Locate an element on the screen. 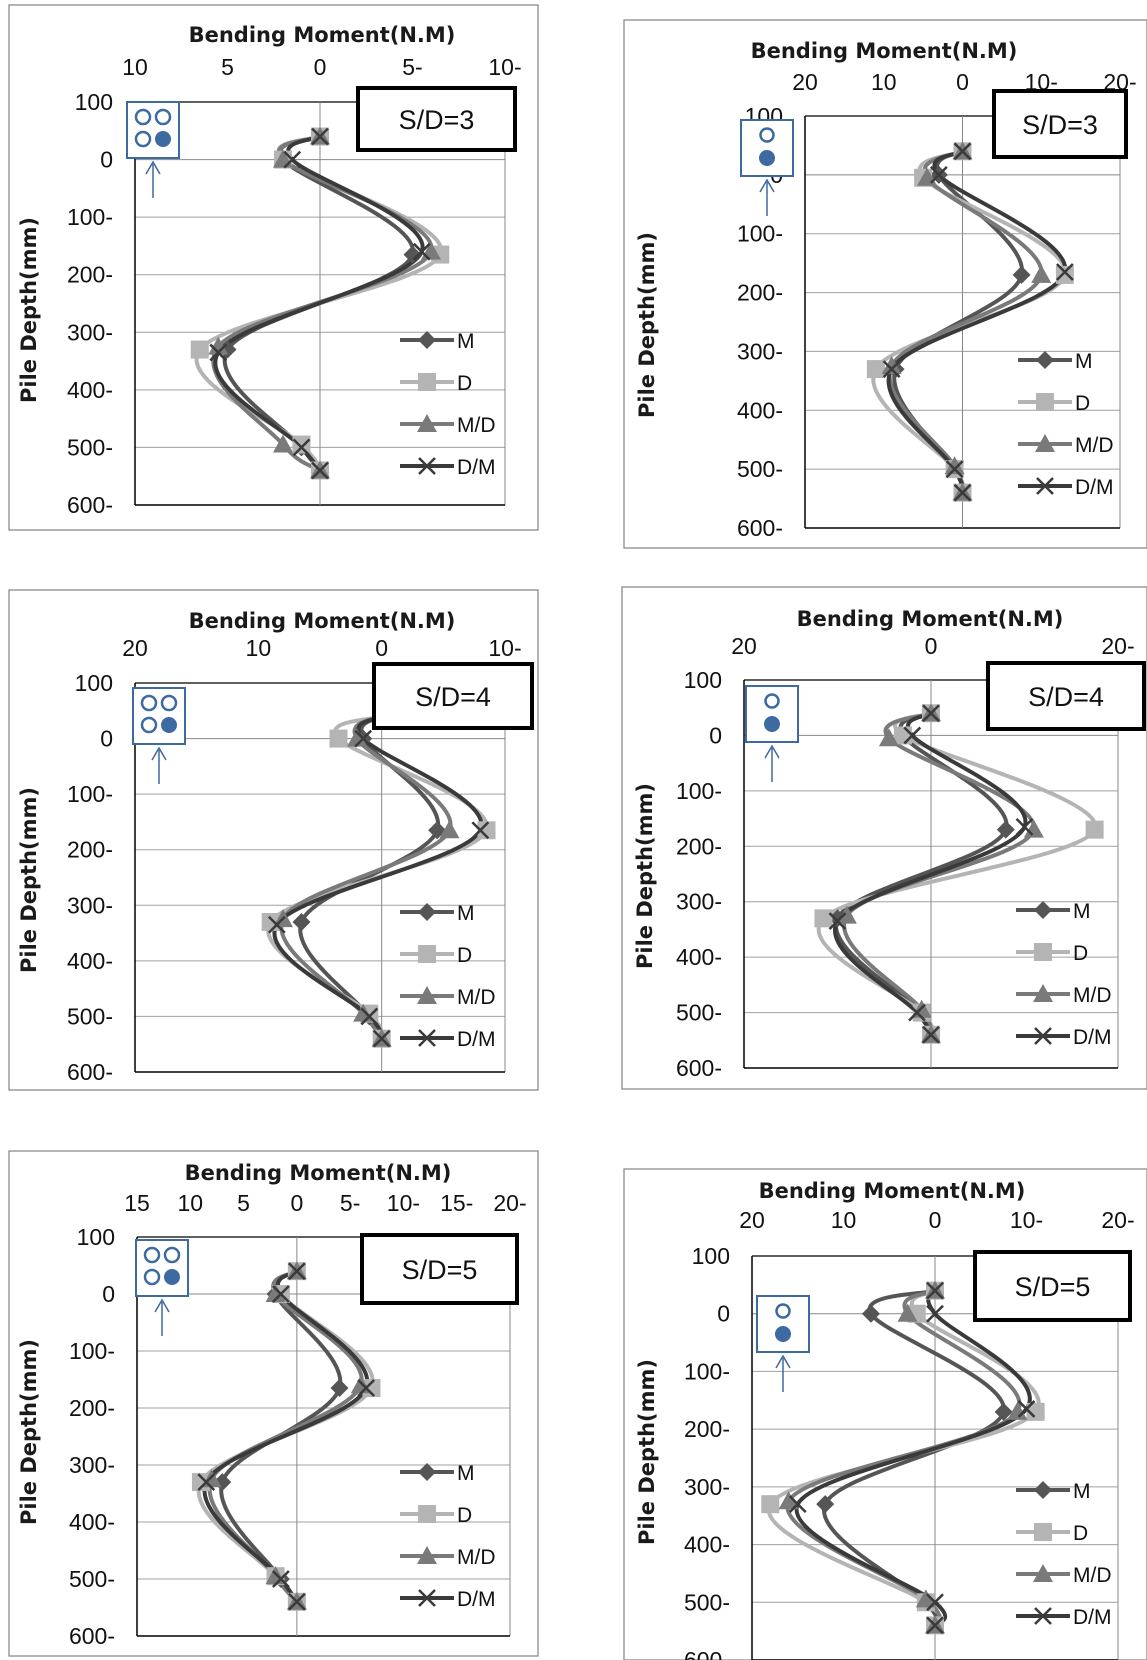 Image resolution: width=1147 pixels, height=1660 pixels. sd-ratio-label: S/D=4 is located at coordinates (1066, 697).